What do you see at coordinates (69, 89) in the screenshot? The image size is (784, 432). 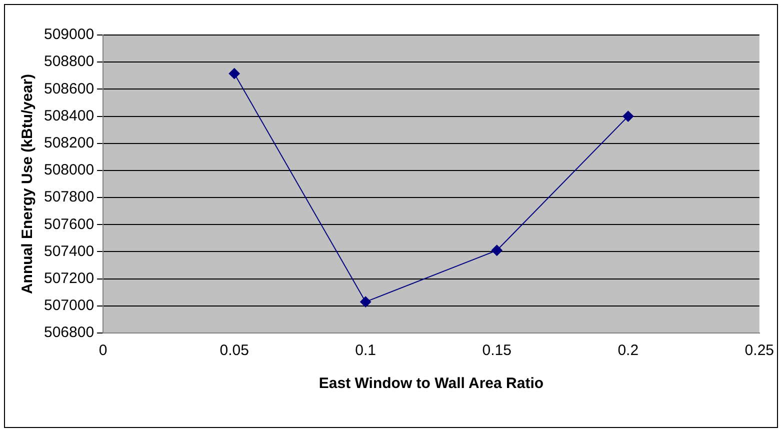 I see `y-tick-label: 508600` at bounding box center [69, 89].